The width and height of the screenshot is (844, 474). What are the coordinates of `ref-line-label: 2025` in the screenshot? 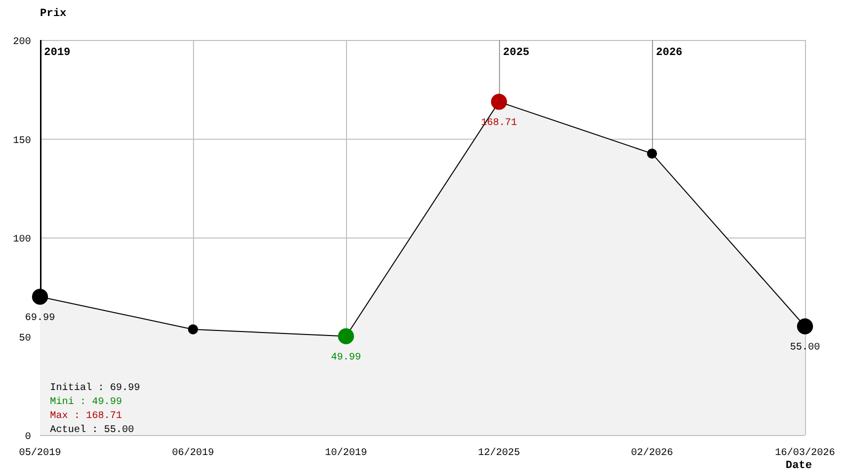 It's located at (516, 53).